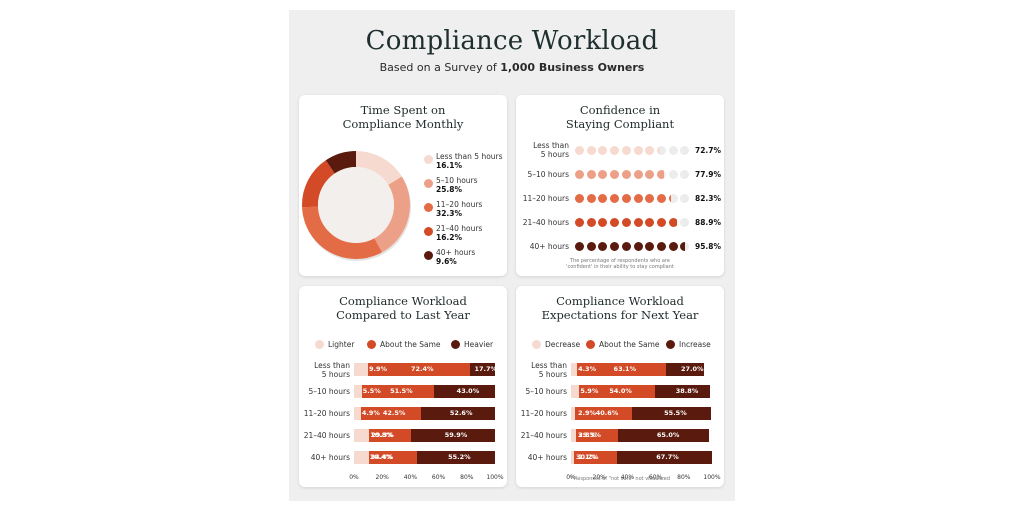 The width and height of the screenshot is (1024, 512). Describe the element at coordinates (549, 246) in the screenshot. I see `confidence-row-label-line: 40+ hours` at that location.